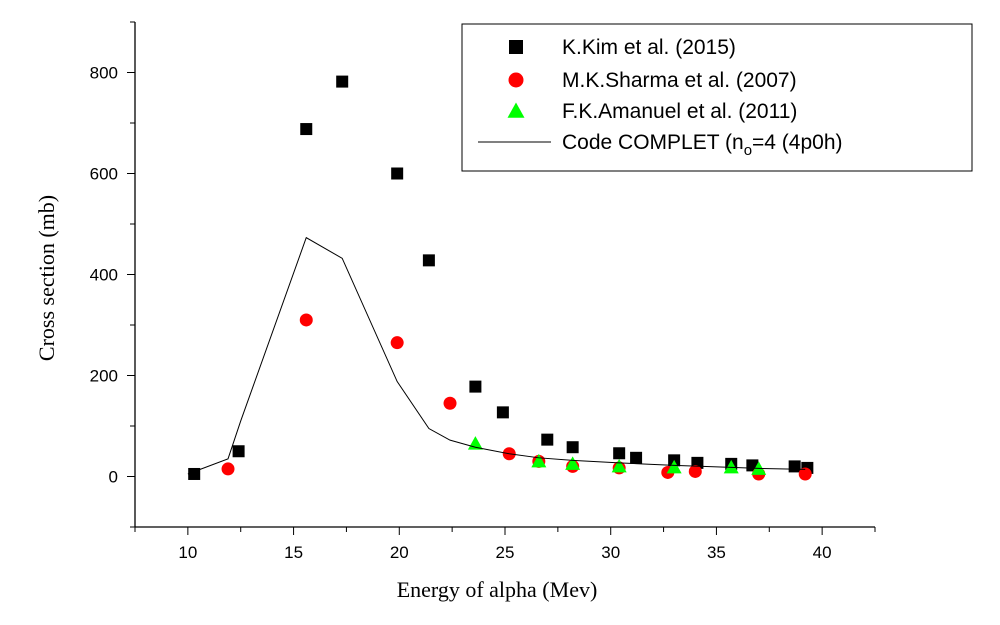 This screenshot has height=625, width=1000. What do you see at coordinates (104, 174) in the screenshot?
I see `y-tick-label: 600` at bounding box center [104, 174].